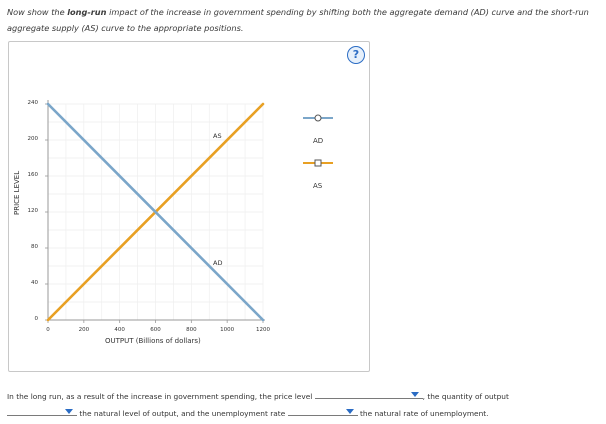  I want to click on x-tick-label: 200, so click(84, 330).